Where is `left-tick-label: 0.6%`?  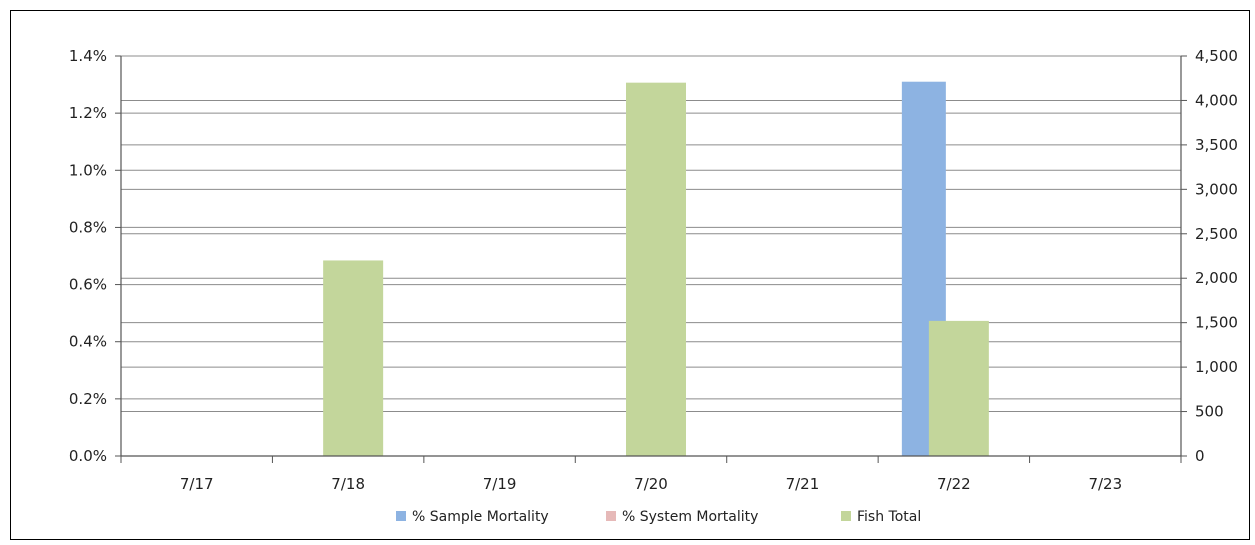
left-tick-label: 0.6% is located at coordinates (88, 285).